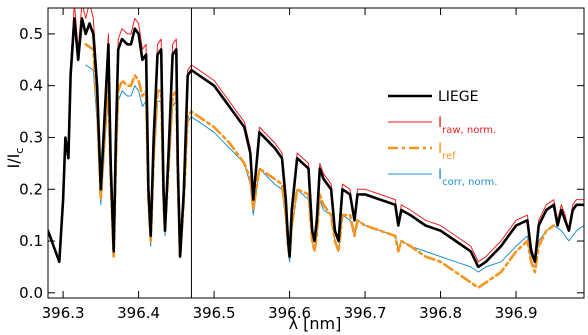 The height and width of the screenshot is (335, 588). I want to click on legend-label-3: Icorr, norm., so click(467, 177).